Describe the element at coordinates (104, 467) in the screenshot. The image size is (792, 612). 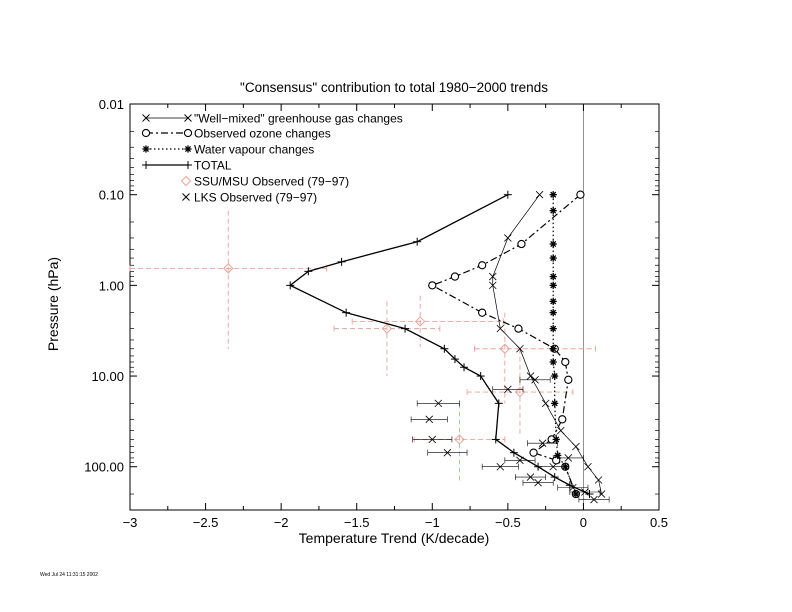
I see `y-tick-label: 100.00` at that location.